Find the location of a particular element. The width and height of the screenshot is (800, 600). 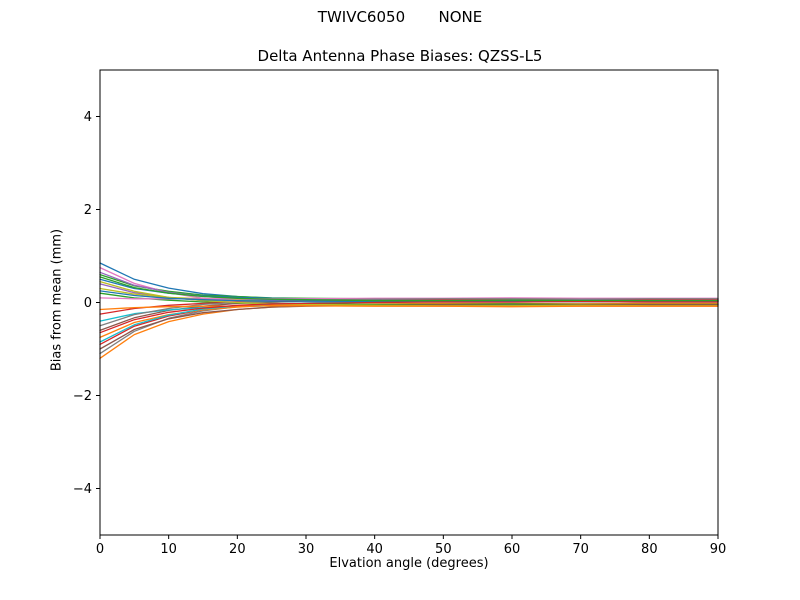

x-tick-label: 0 is located at coordinates (100, 549).